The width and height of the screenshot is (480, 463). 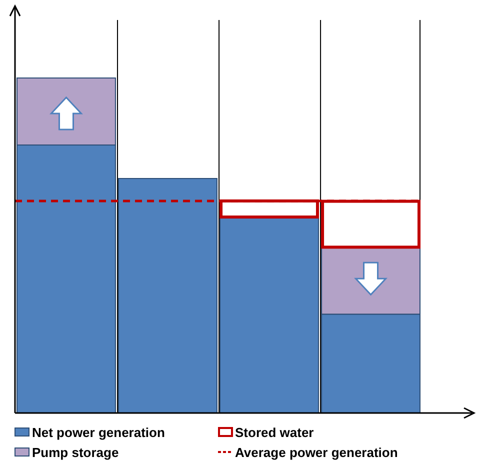 What do you see at coordinates (98, 432) in the screenshot?
I see `legend-label: Net power generation` at bounding box center [98, 432].